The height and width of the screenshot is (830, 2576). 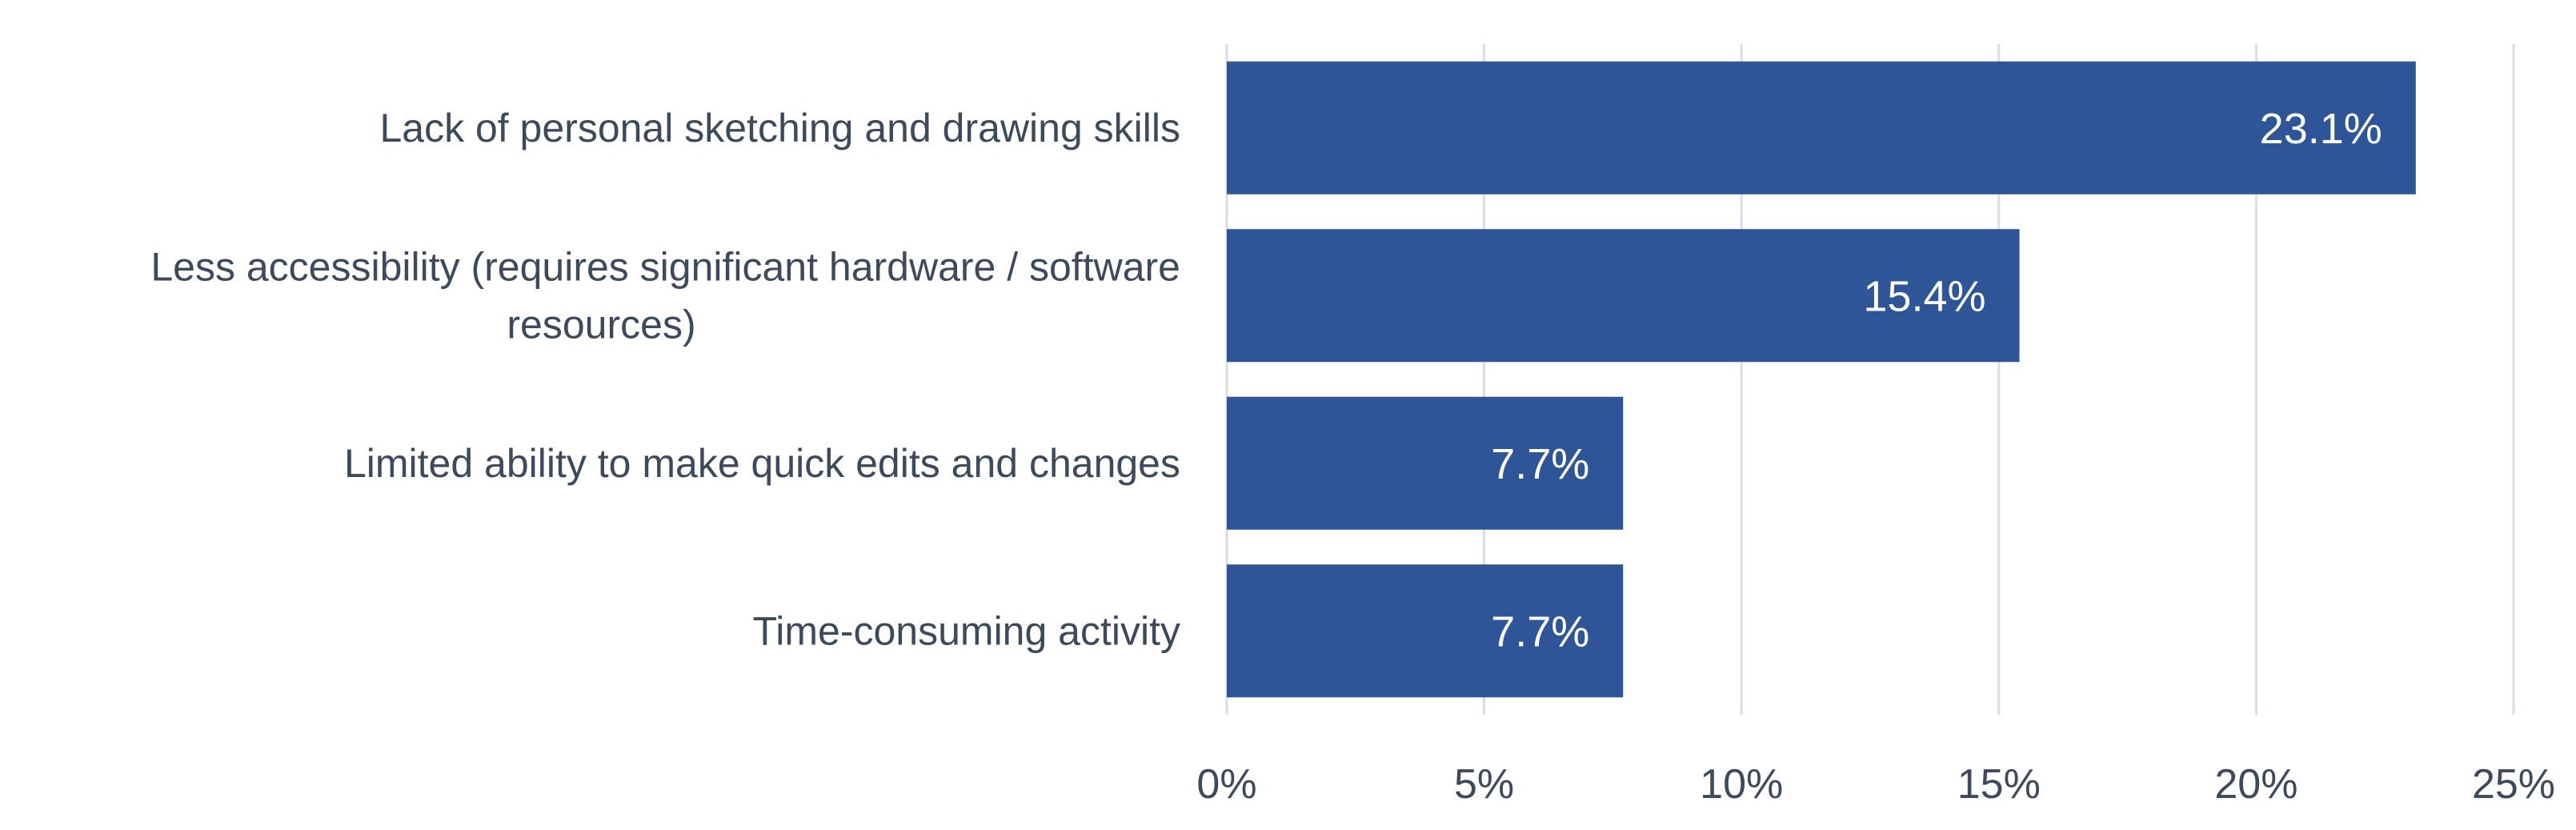 I want to click on x-tick-label: 15%, so click(x=1999, y=784).